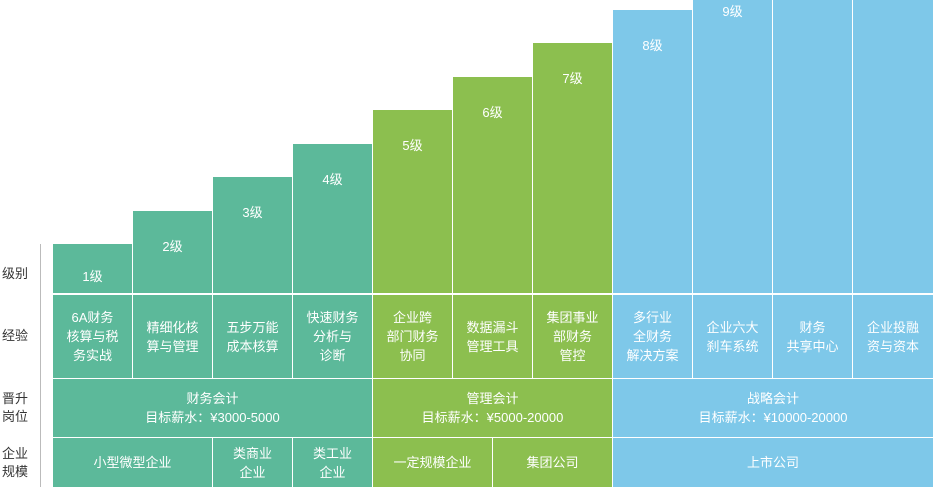 This screenshot has height=496, width=933. I want to click on experience-cell: 多行业 全财务 解决方案, so click(652, 336).